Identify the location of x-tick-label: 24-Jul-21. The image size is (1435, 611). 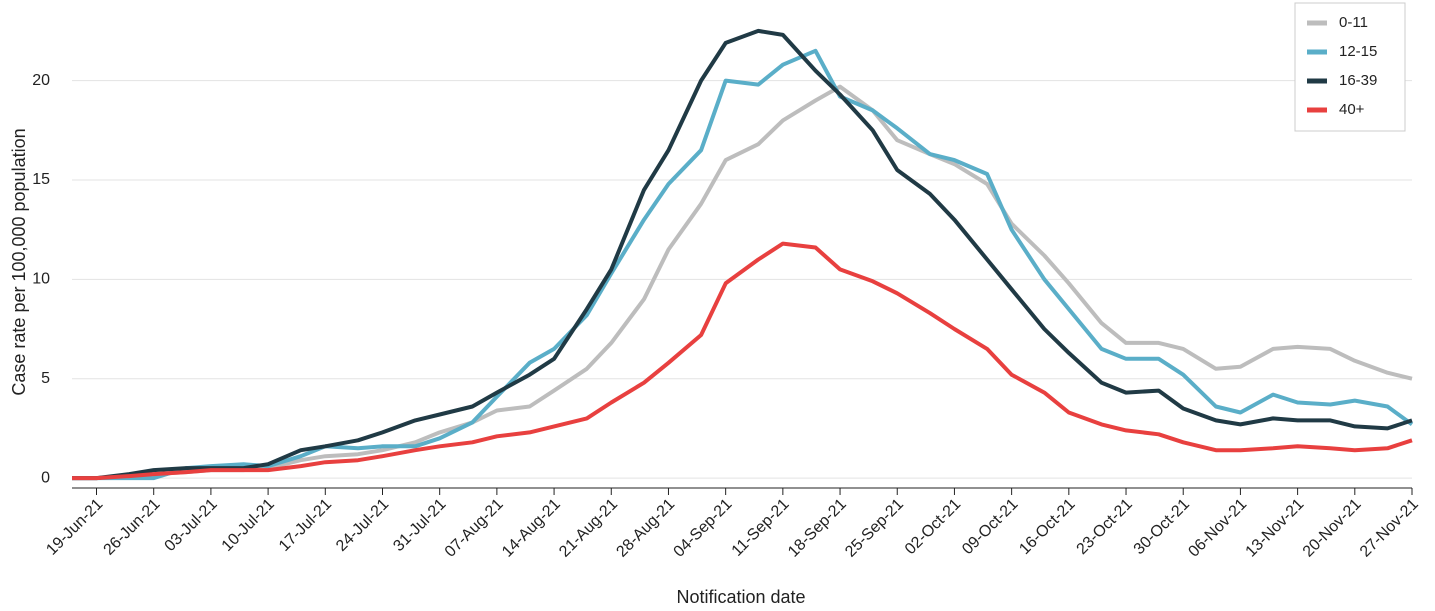
(362, 525).